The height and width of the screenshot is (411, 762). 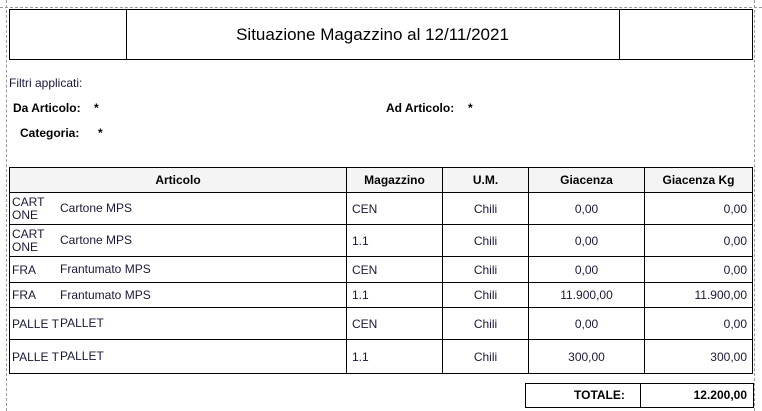 What do you see at coordinates (698, 180) in the screenshot?
I see `col-giacenza-kg: Giacenza Kg` at bounding box center [698, 180].